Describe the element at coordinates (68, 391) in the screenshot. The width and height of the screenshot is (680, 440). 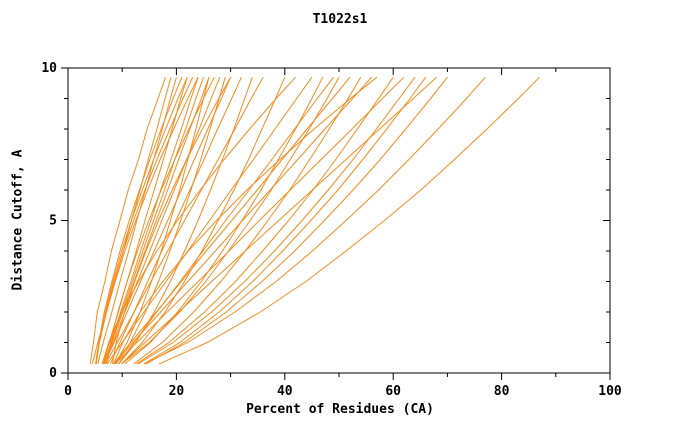
I see `x-tick-label: 0` at that location.